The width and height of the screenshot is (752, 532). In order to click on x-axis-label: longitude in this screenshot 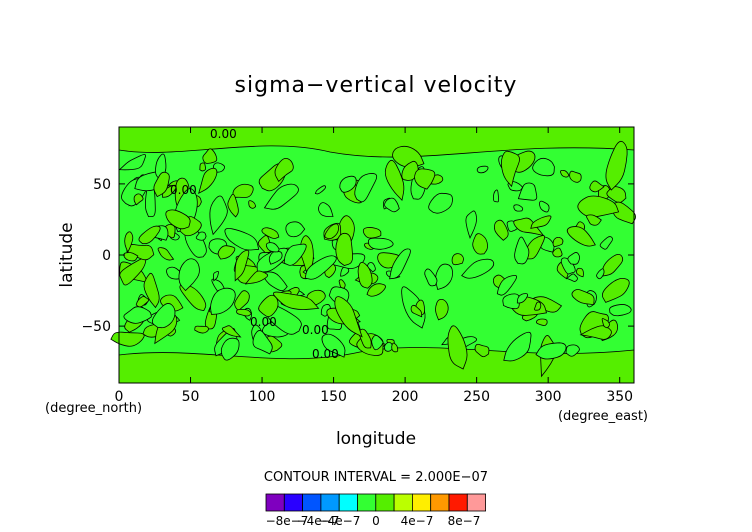, I will do `click(376, 439)`.